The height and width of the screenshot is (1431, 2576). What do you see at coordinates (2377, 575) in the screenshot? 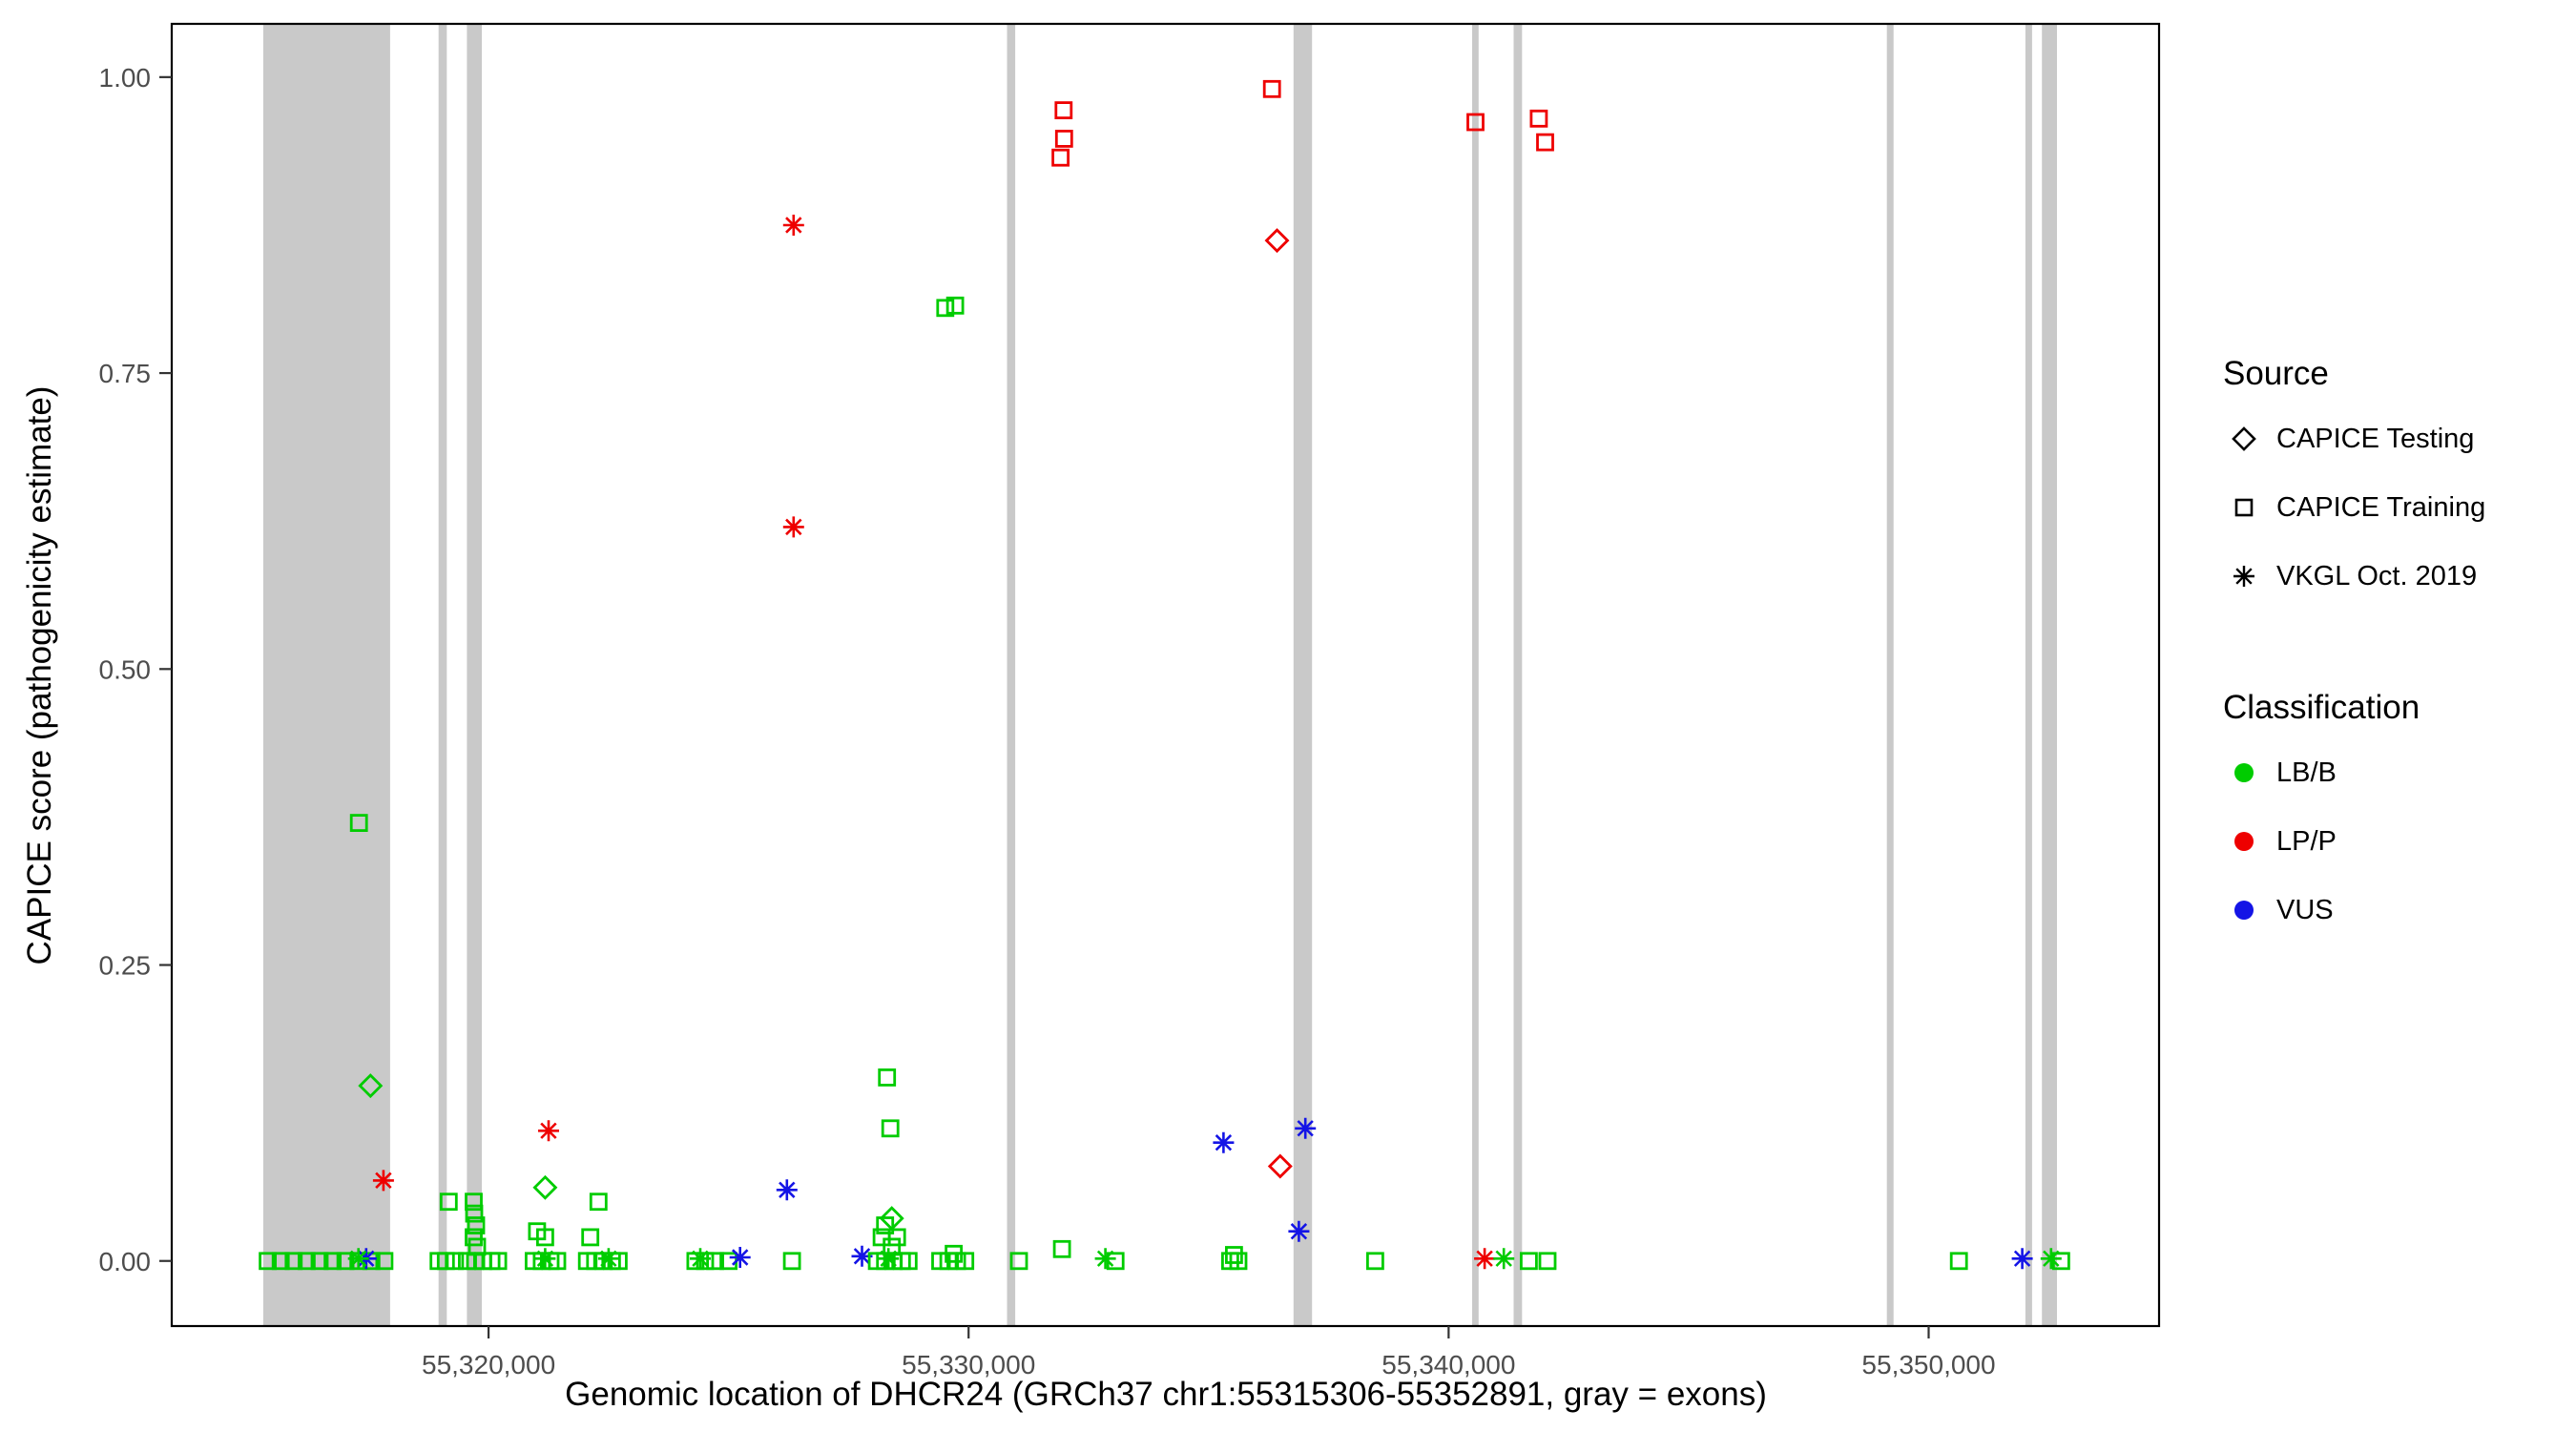
I see `legend-item-label: VKGL Oct. 2019` at bounding box center [2377, 575].